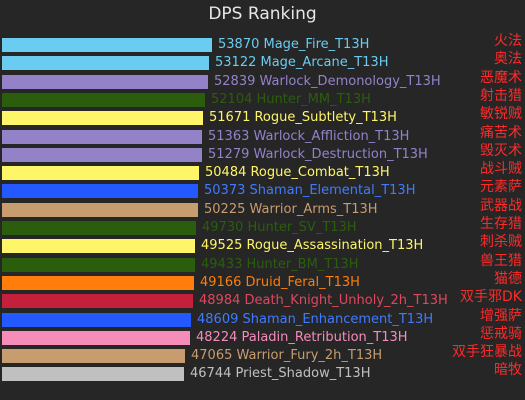 The height and width of the screenshot is (400, 525). I want to click on bar-chinese-label: 双手邪DK, so click(491, 297).